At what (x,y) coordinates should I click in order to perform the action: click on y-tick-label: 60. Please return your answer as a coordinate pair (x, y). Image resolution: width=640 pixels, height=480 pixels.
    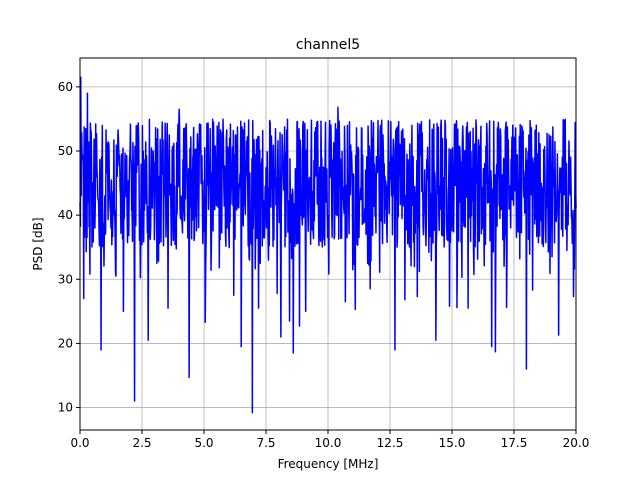
    Looking at the image, I should click on (65, 87).